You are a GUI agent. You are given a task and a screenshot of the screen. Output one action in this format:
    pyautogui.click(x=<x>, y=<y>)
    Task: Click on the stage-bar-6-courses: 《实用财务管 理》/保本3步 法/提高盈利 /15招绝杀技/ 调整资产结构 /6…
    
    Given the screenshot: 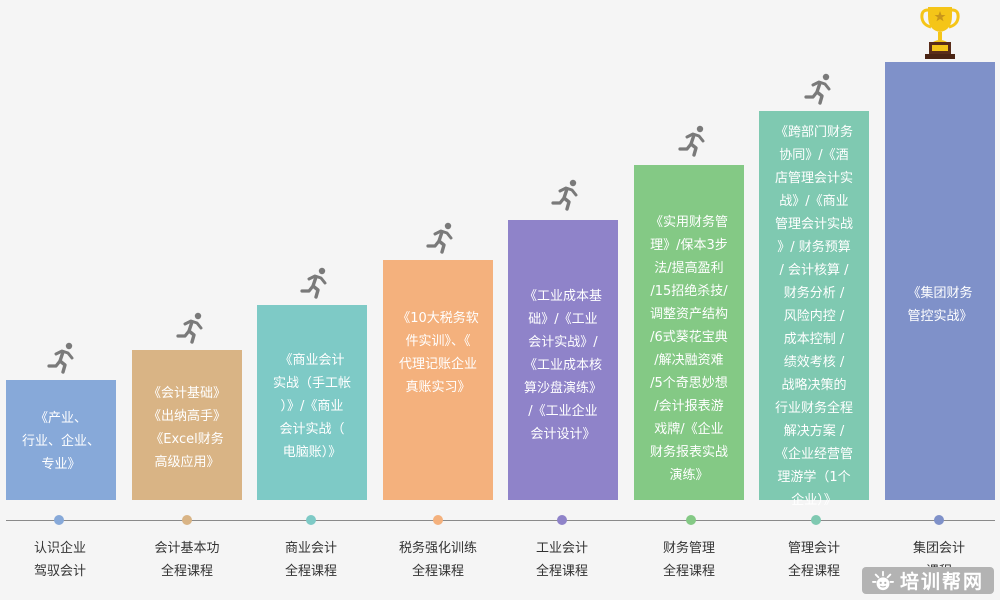 What is the action you would take?
    pyautogui.click(x=688, y=349)
    